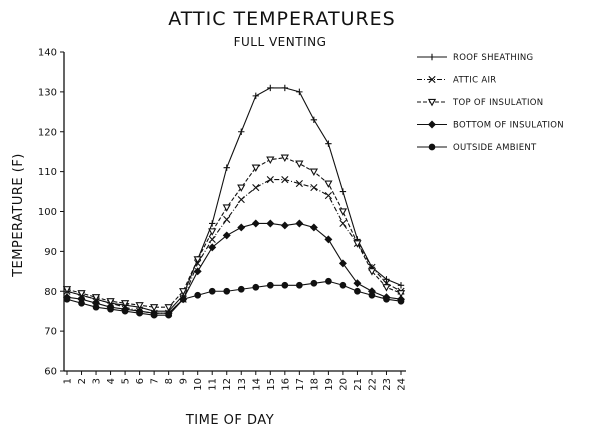  Describe the element at coordinates (198, 384) in the screenshot. I see `x-tick-label: 10` at that location.